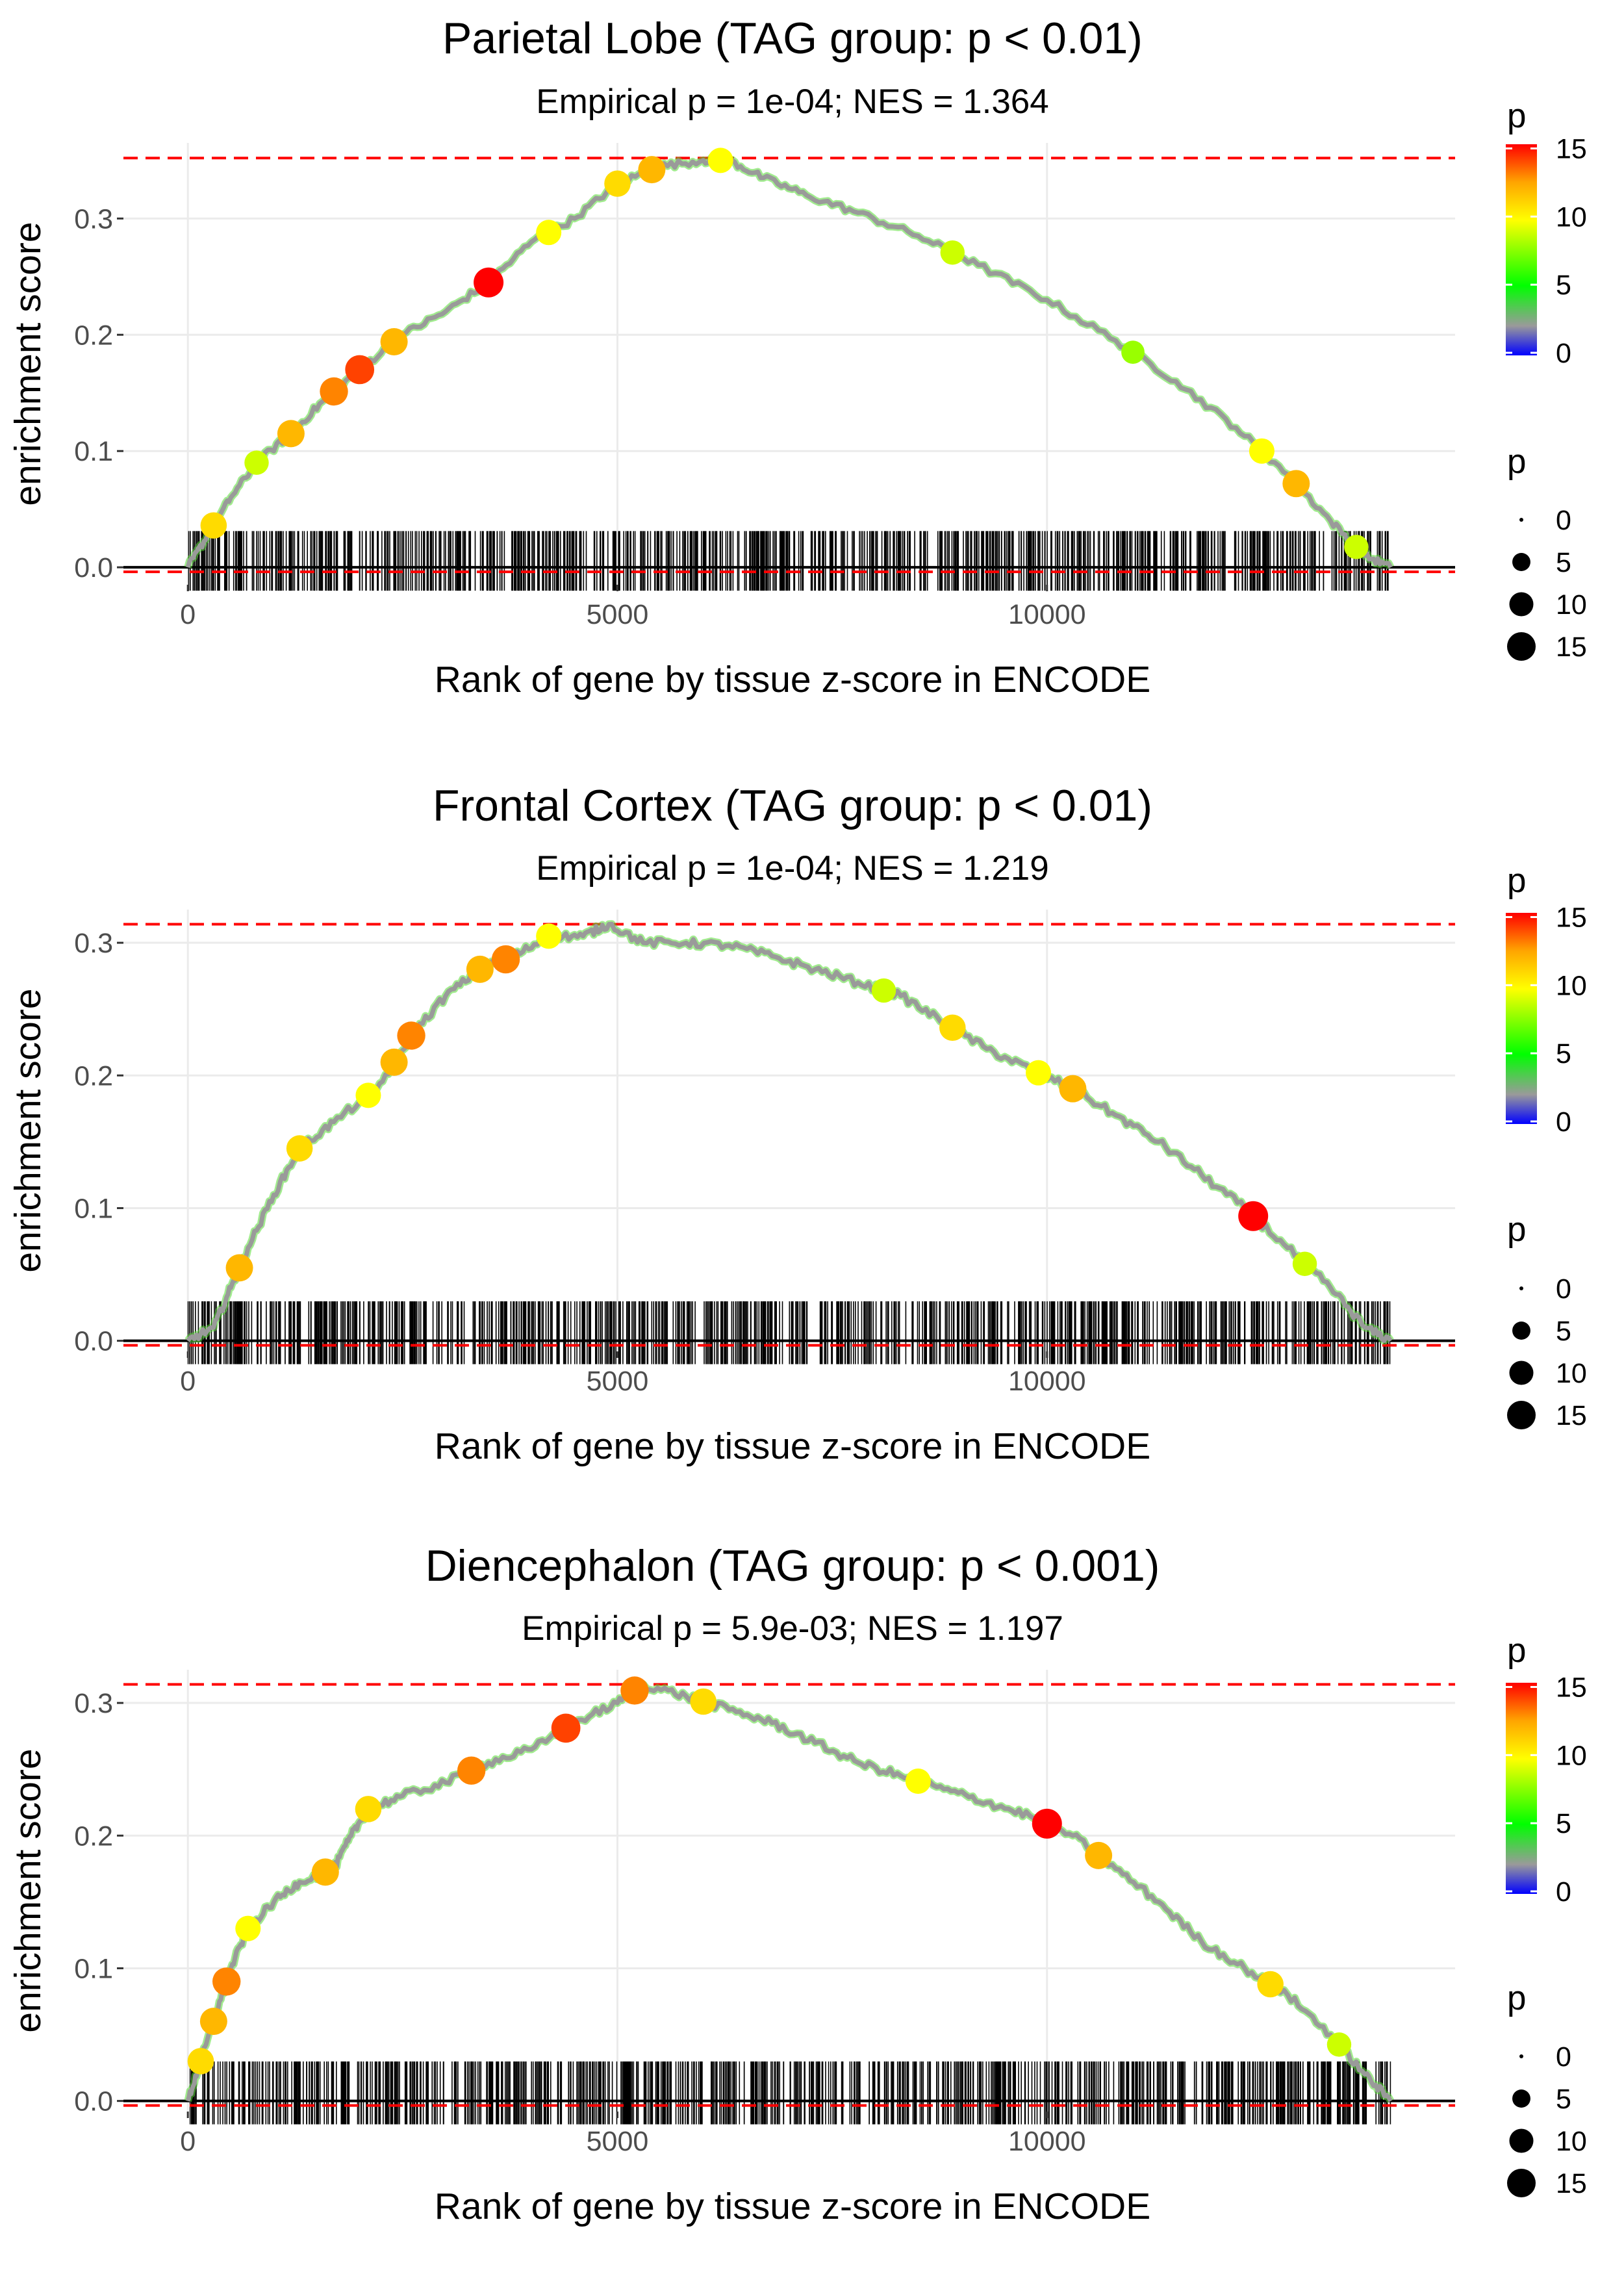 The image size is (1624, 2274). Describe the element at coordinates (1047, 1381) in the screenshot. I see `x-tick-label: 10000` at that location.